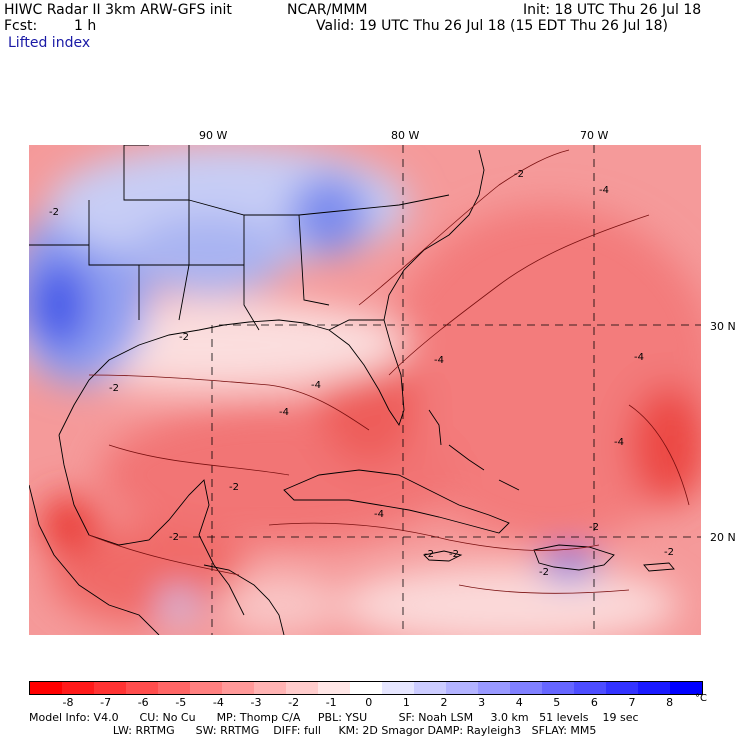 The height and width of the screenshot is (740, 740). Describe the element at coordinates (444, 702) in the screenshot. I see `colorbar-tick-label: 2` at that location.